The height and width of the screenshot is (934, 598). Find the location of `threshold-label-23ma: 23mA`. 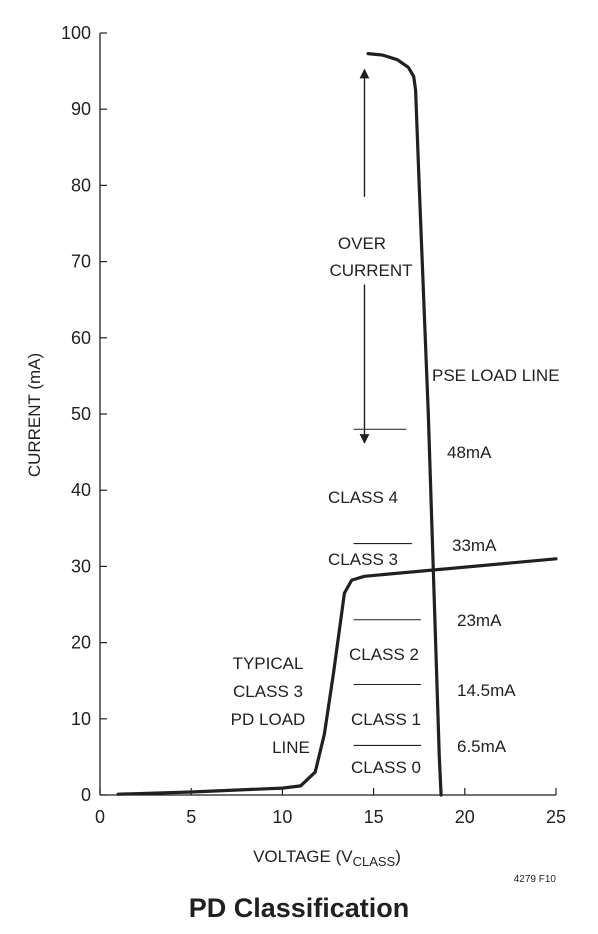

threshold-label-23ma: 23mA is located at coordinates (479, 620).